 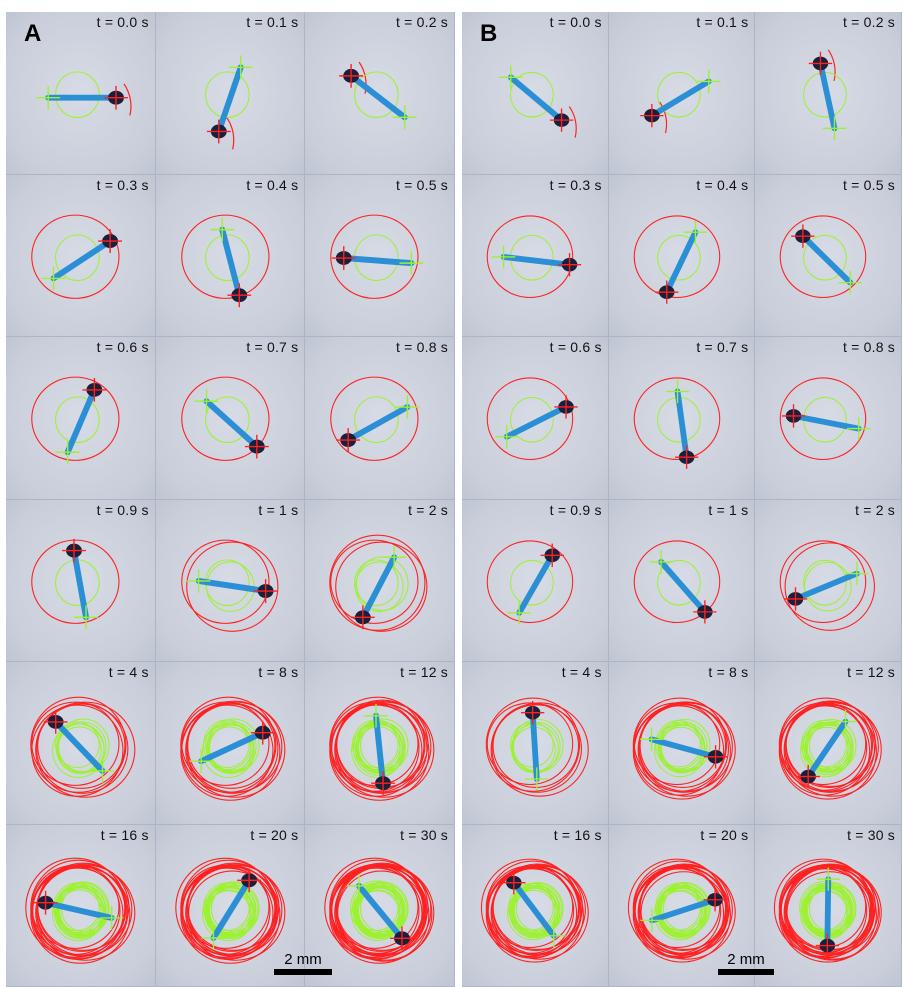 I want to click on frame-time-label: t = 0.9 s, so click(x=575, y=509).